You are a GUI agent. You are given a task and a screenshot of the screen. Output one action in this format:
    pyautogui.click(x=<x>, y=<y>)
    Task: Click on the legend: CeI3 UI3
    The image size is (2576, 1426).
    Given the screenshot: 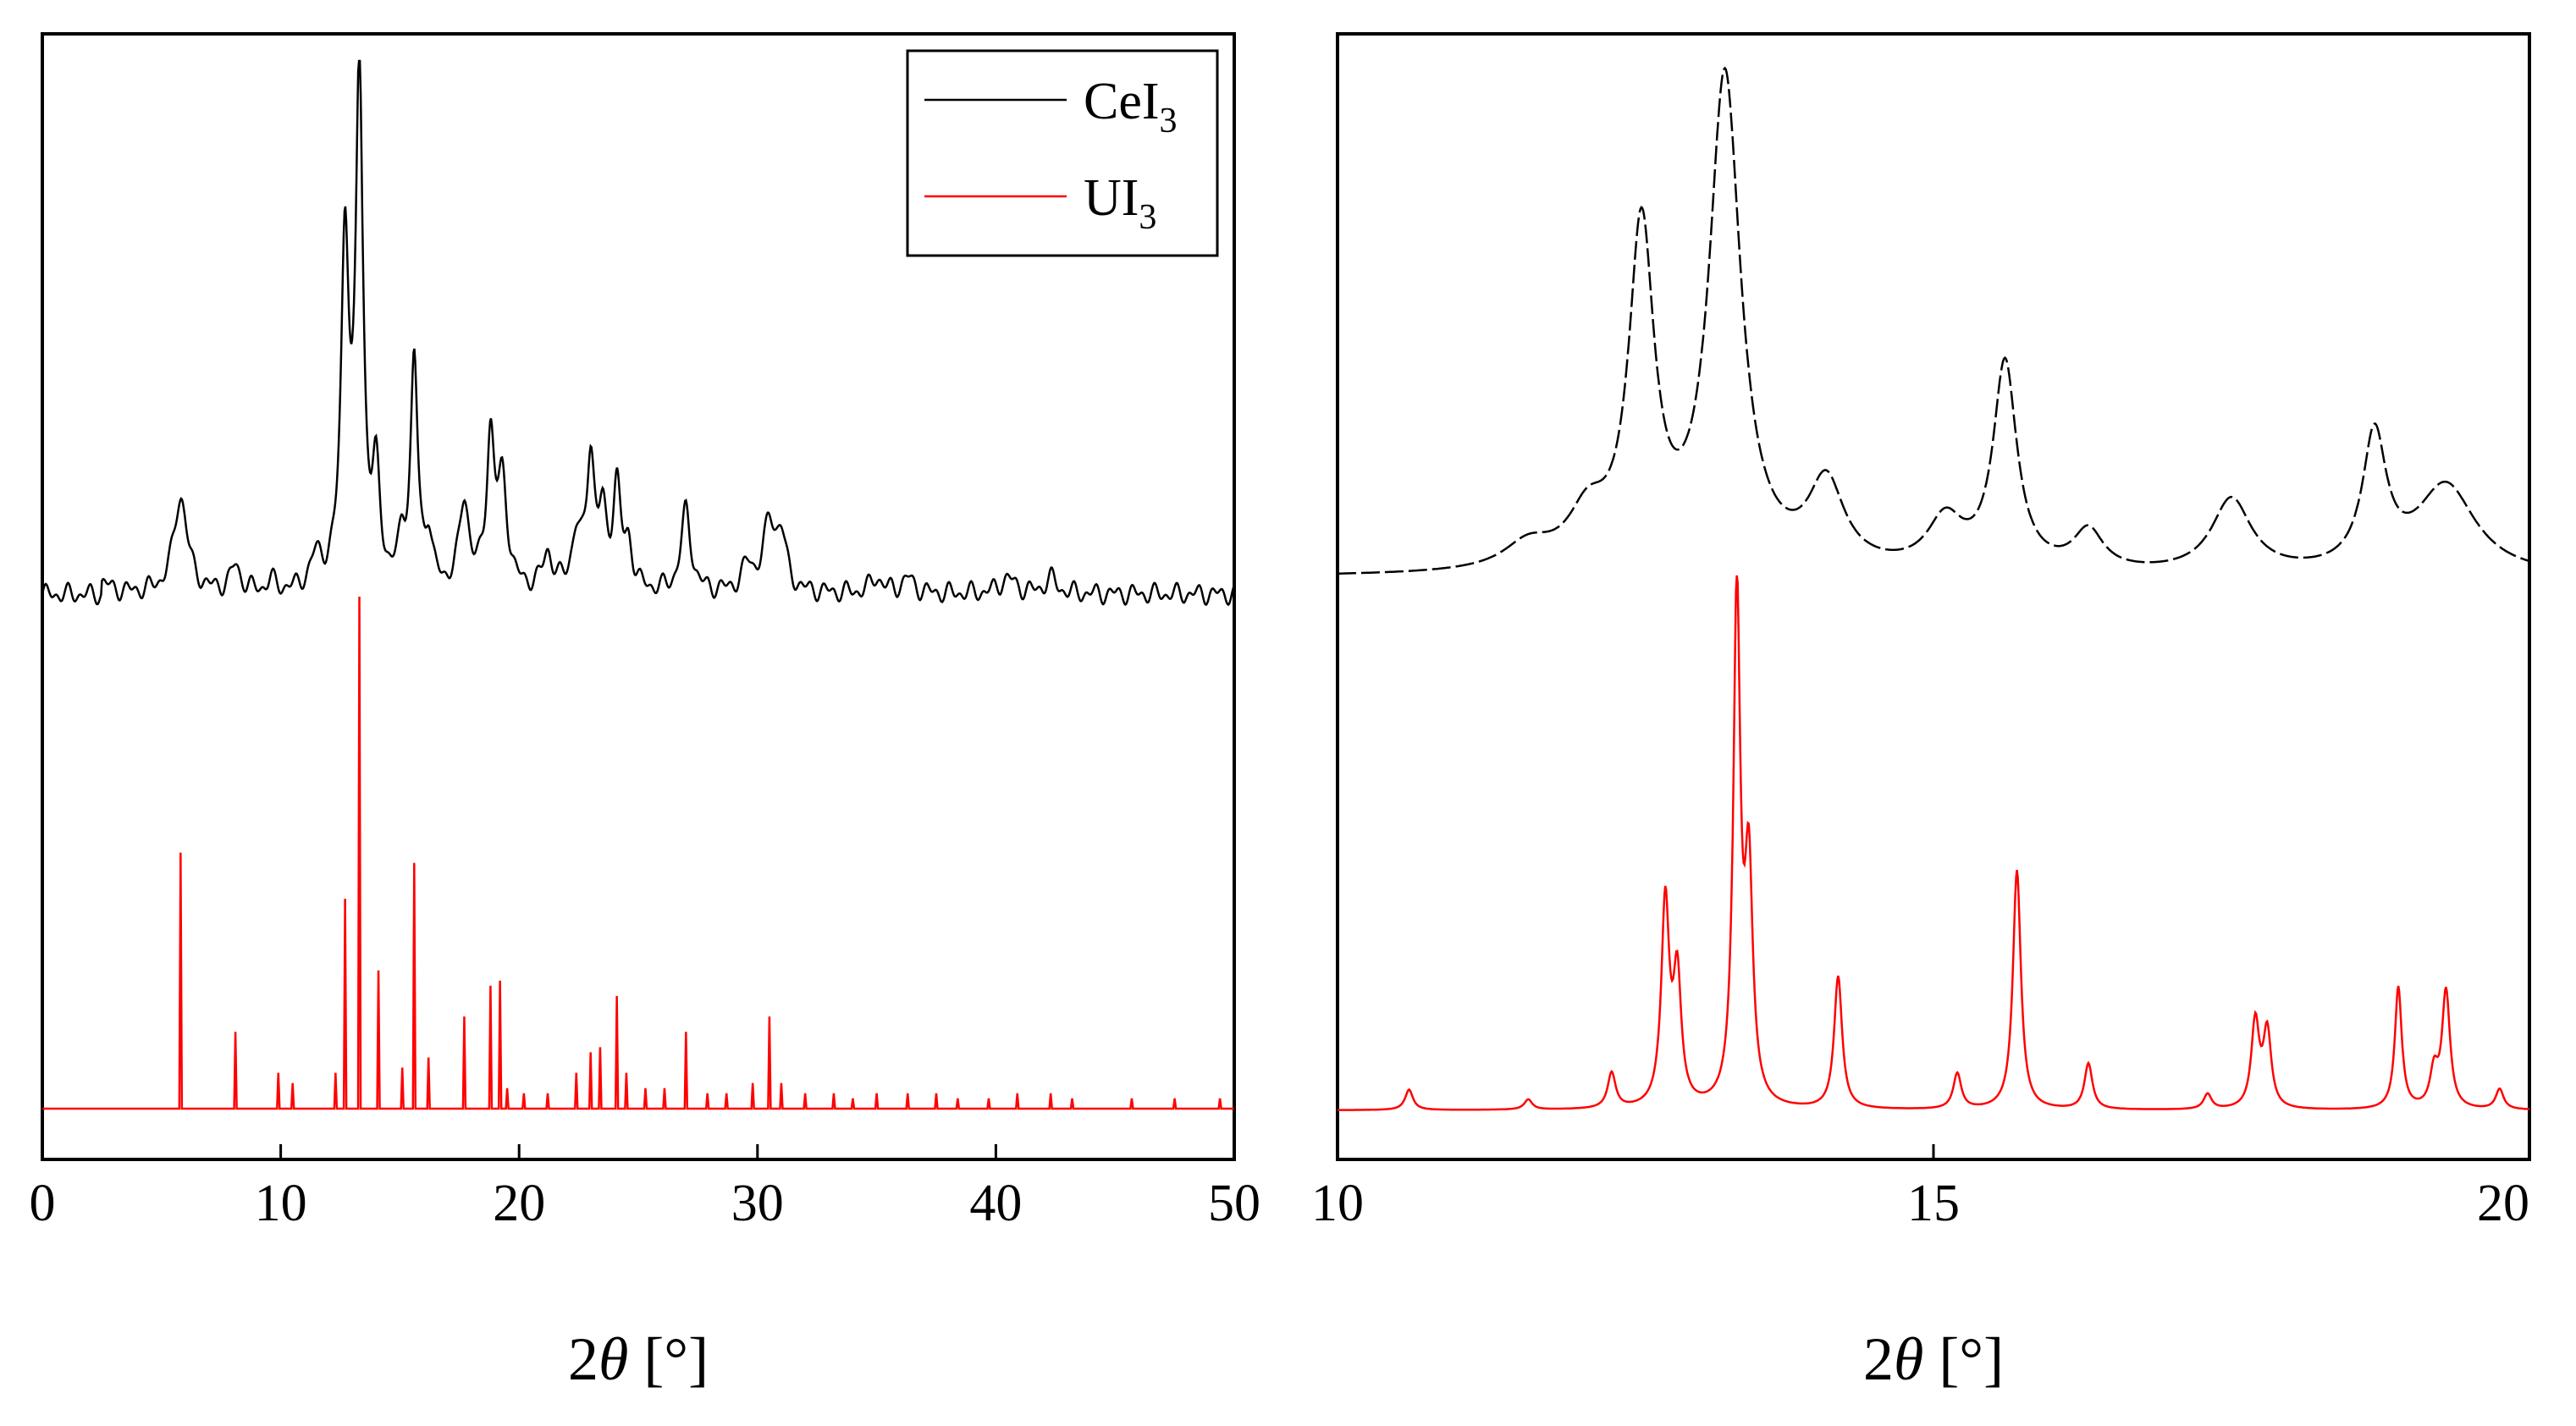 What is the action you would take?
    pyautogui.click(x=1063, y=153)
    